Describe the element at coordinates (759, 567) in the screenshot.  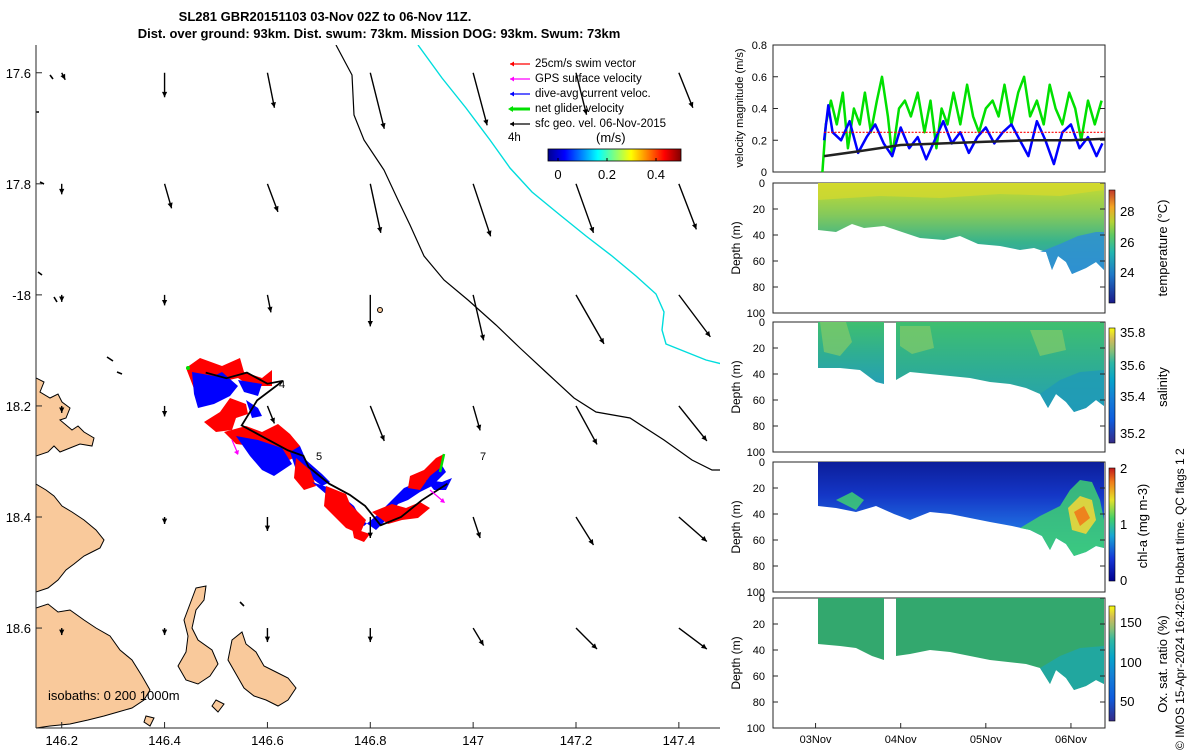
I see `chlorophyll-y-tick-label: 80` at that location.